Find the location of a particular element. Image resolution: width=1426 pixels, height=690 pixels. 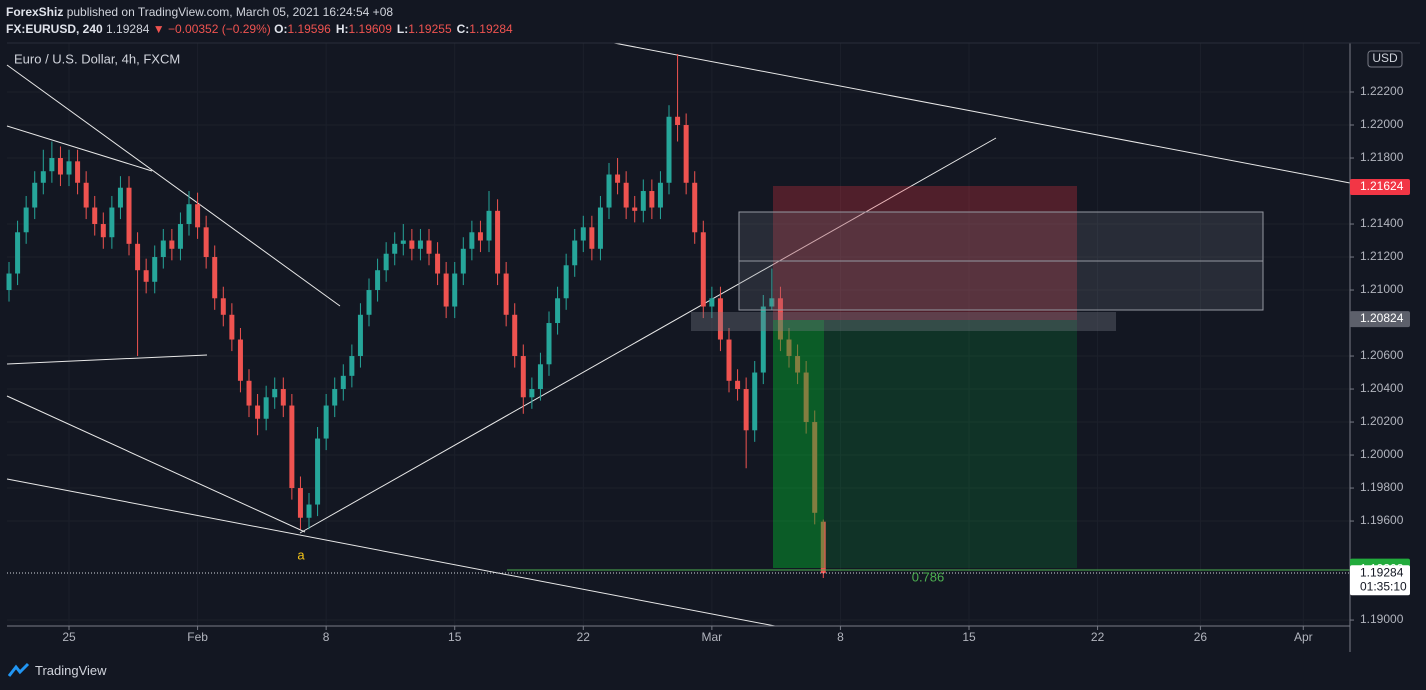

logo is located at coordinates (19, 669).